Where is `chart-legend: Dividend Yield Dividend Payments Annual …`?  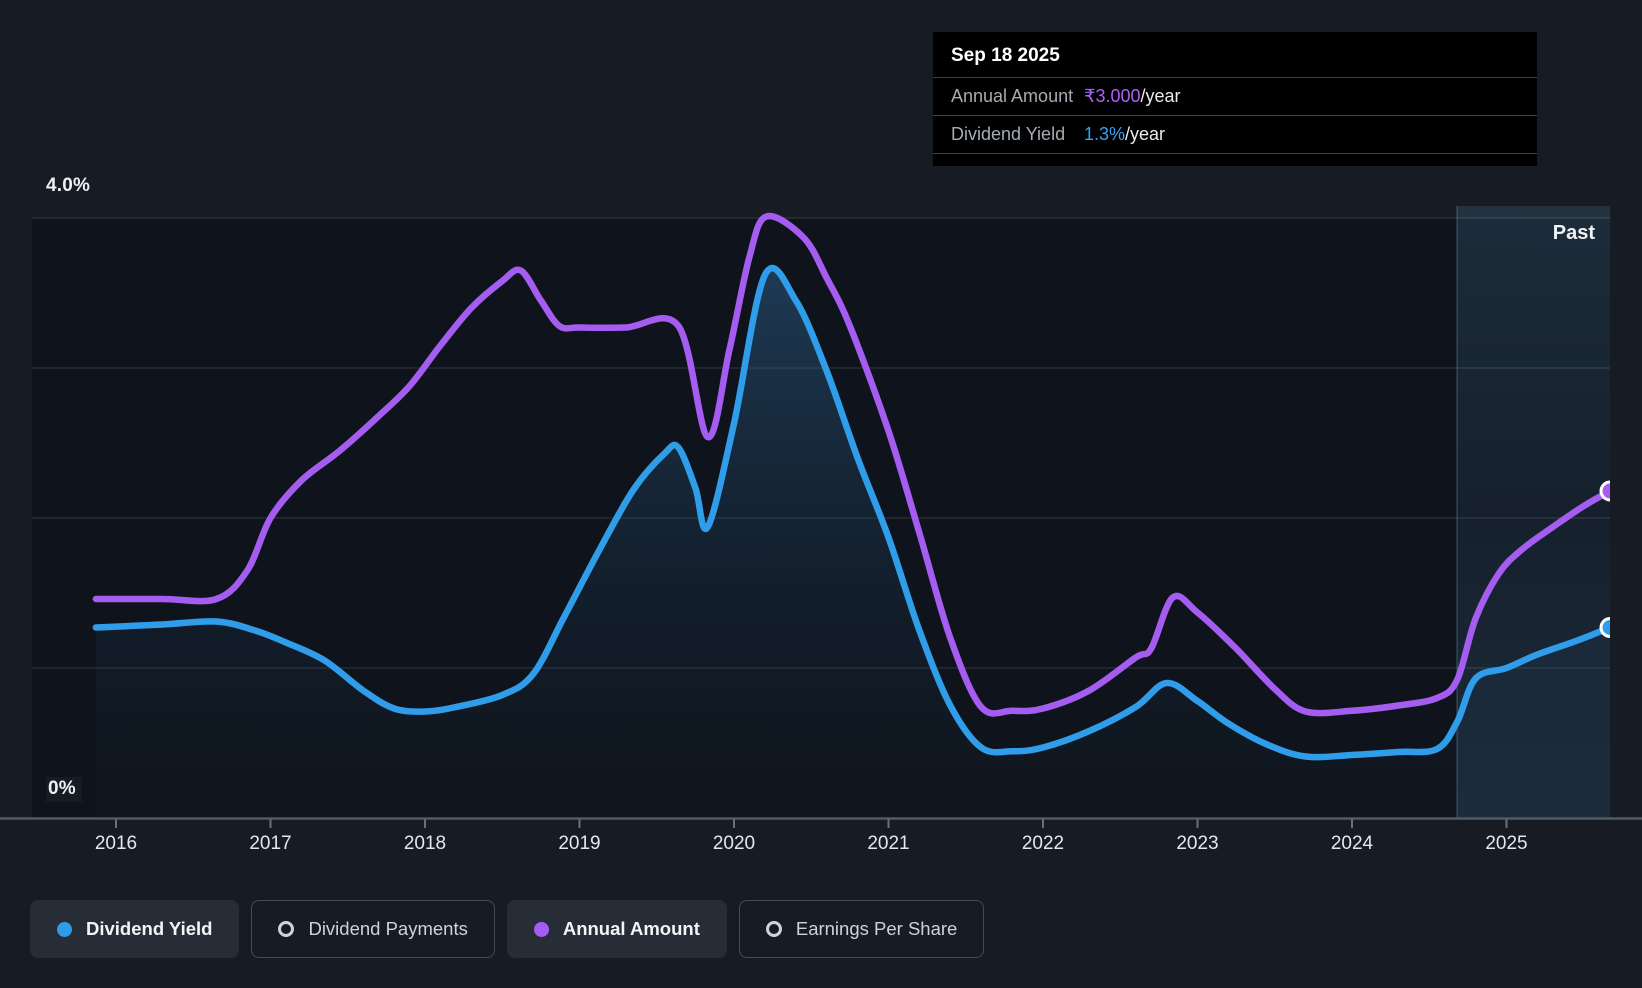 chart-legend: Dividend Yield Dividend Payments Annual … is located at coordinates (507, 929).